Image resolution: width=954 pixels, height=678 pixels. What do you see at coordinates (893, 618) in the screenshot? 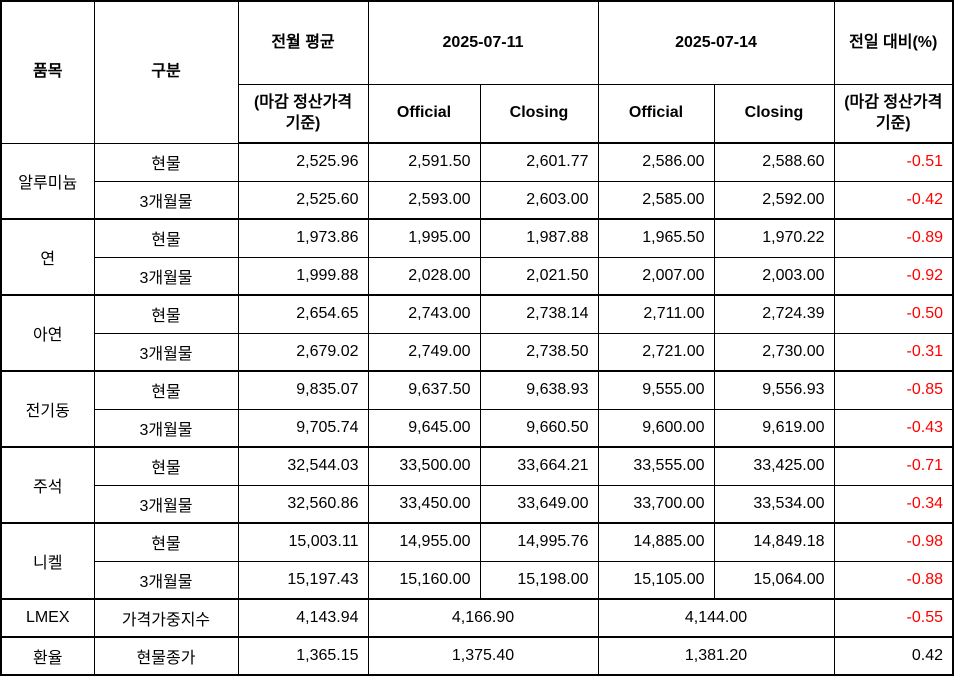
I see `change-value: -0.55` at bounding box center [893, 618].